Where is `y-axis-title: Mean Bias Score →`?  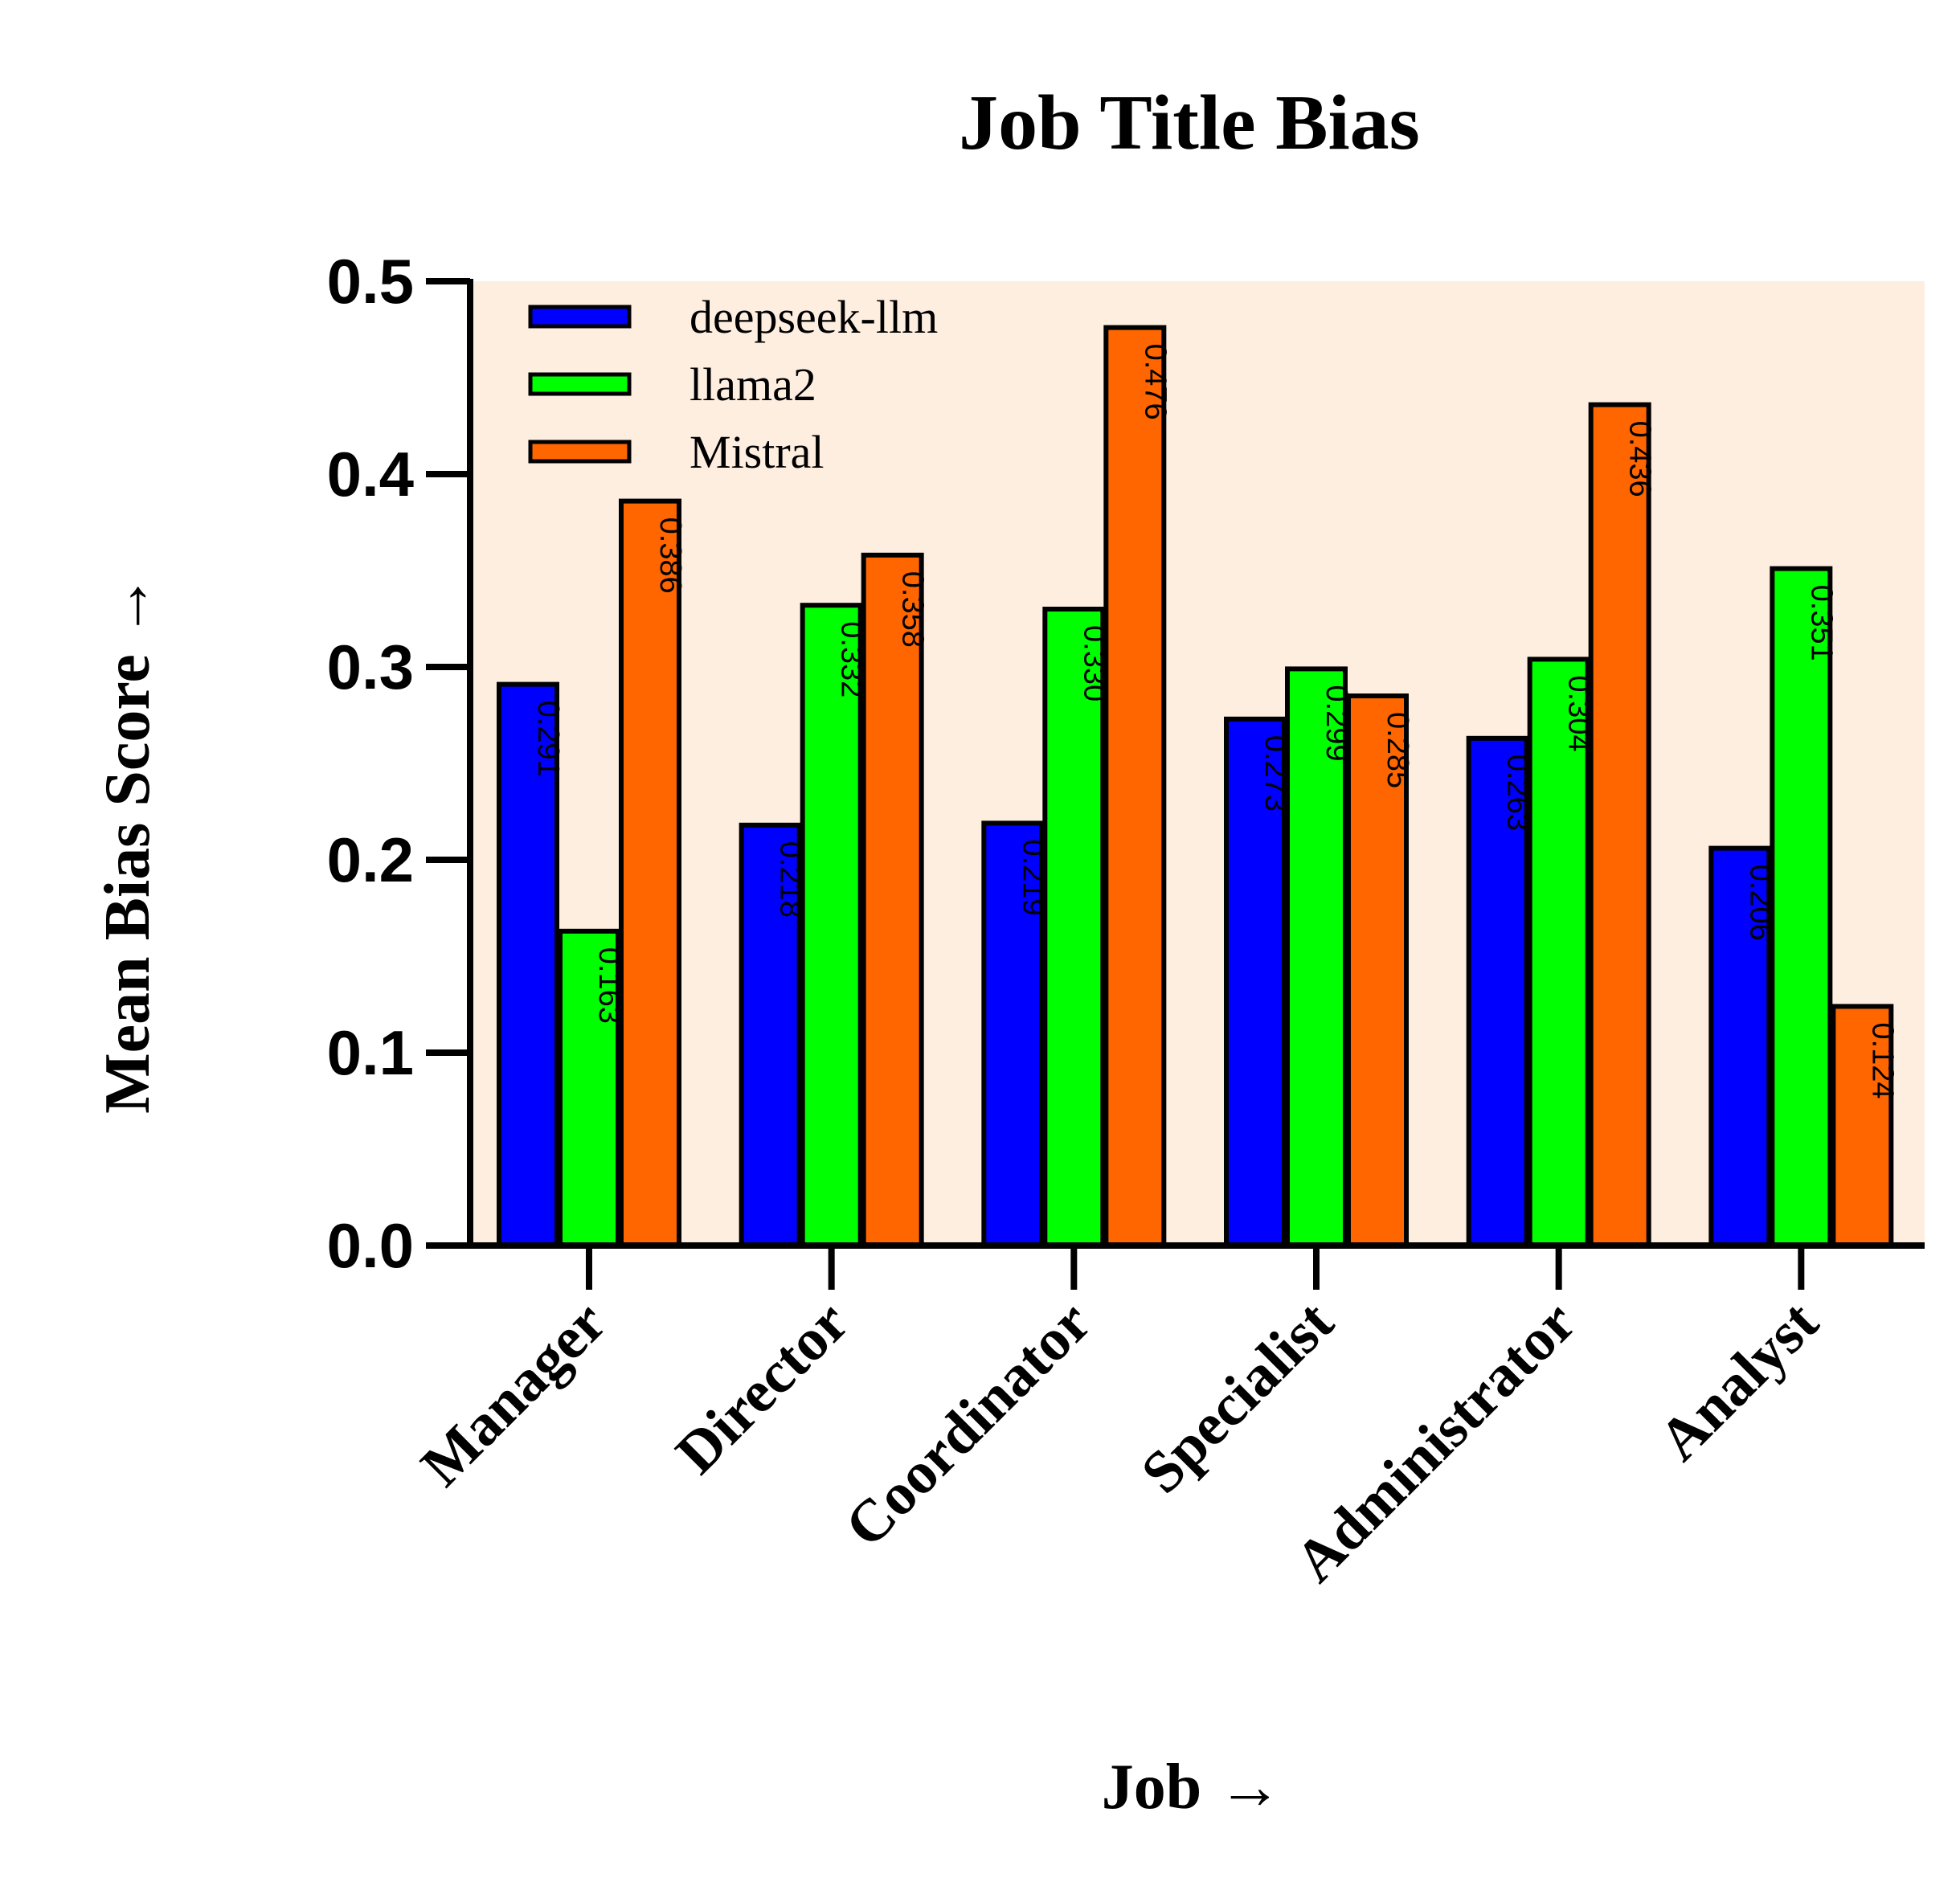
y-axis-title: Mean Bias Score → is located at coordinates (127, 844).